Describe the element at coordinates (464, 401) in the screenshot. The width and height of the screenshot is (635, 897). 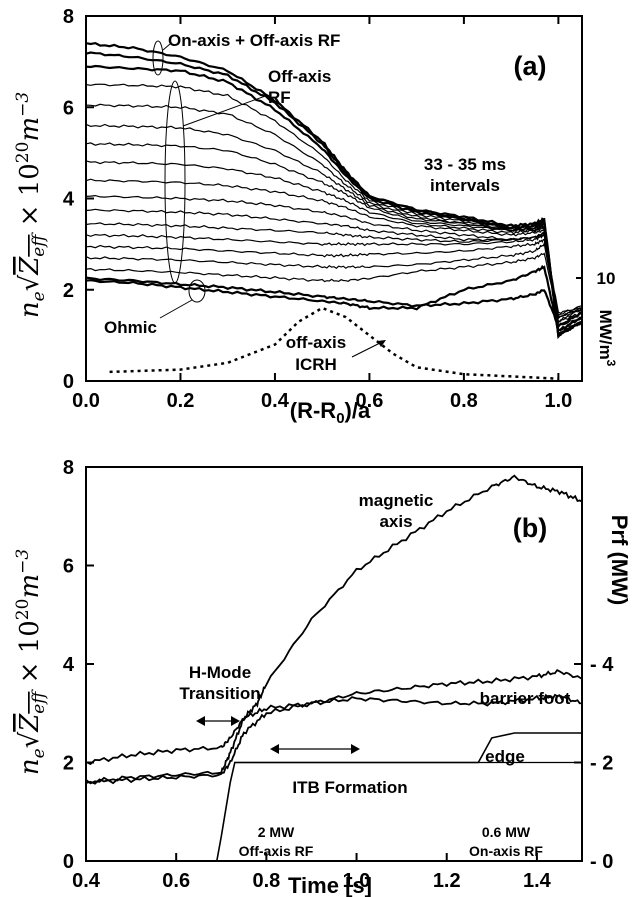
I see `panel-a-x-tick-label: 0.8` at that location.